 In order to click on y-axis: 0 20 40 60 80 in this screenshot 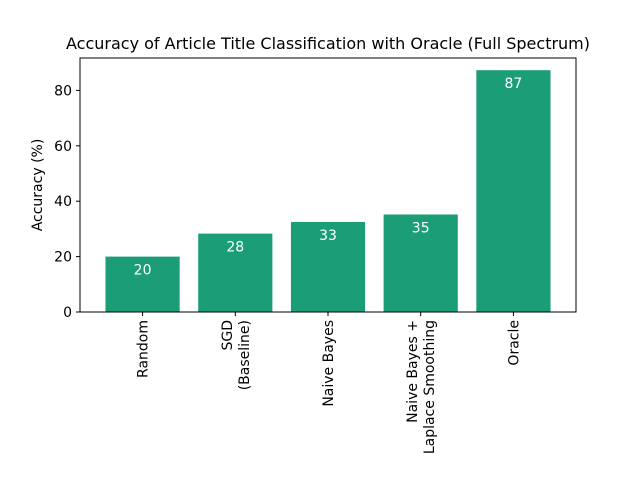, I will do `click(67, 202)`.